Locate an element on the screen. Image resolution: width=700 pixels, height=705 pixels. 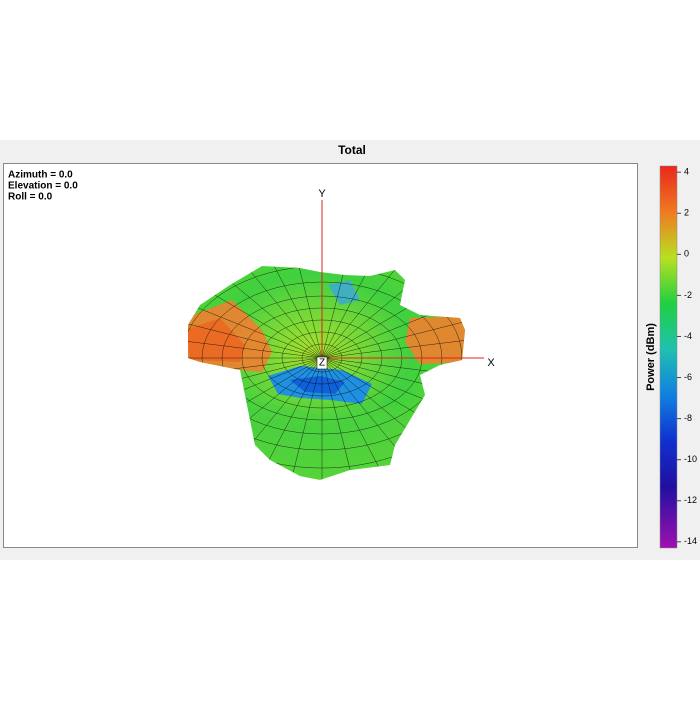
colorbar-tick-label: 0 is located at coordinates (686, 254).